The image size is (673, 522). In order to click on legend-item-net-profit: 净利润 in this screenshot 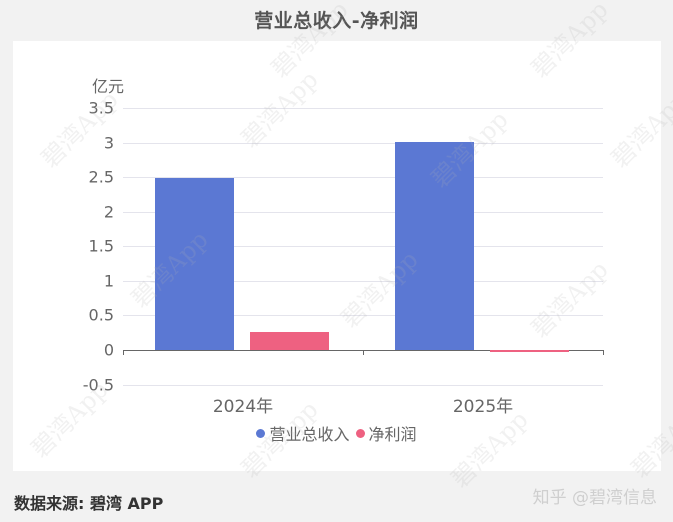, I will do `click(386, 433)`.